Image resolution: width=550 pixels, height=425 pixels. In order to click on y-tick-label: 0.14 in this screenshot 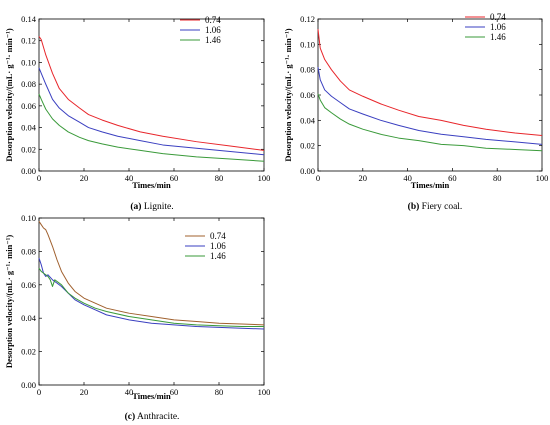, I will do `click(29, 19)`.